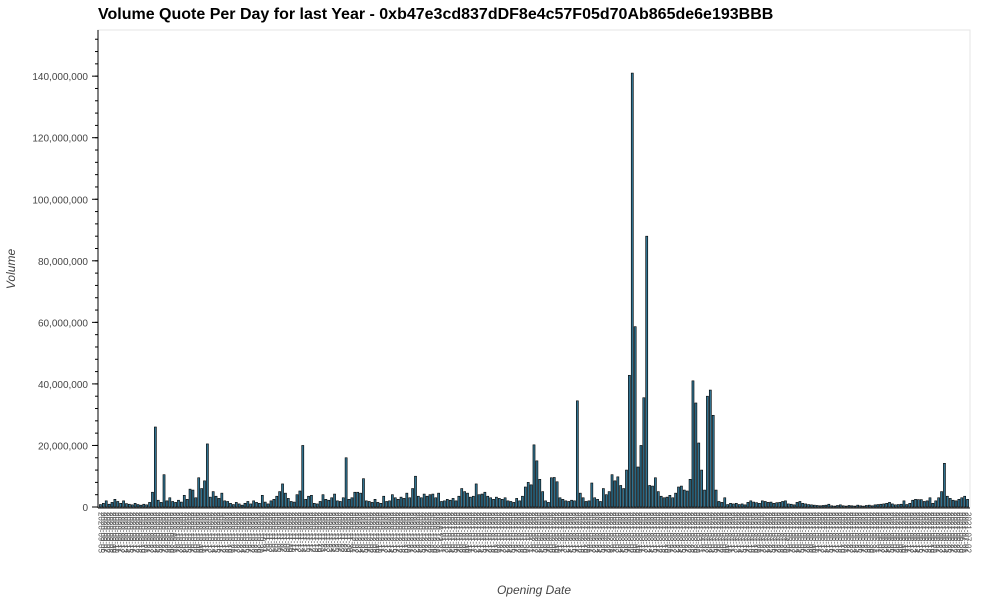  I want to click on x-tick-label: 2021-03-15, so click(652, 532).